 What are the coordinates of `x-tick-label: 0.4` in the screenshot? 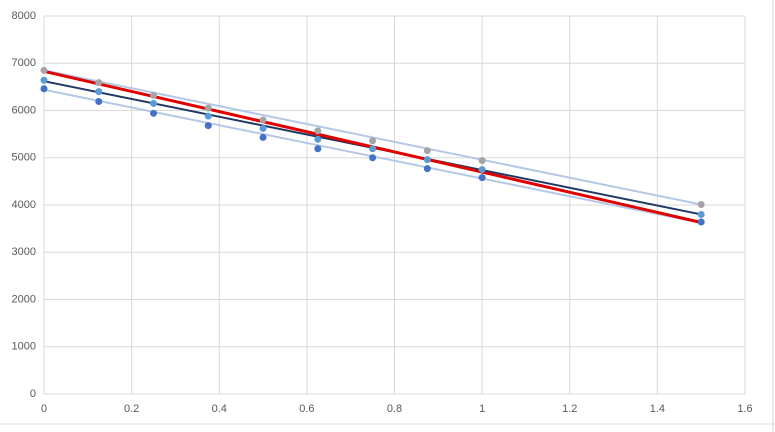 It's located at (219, 409).